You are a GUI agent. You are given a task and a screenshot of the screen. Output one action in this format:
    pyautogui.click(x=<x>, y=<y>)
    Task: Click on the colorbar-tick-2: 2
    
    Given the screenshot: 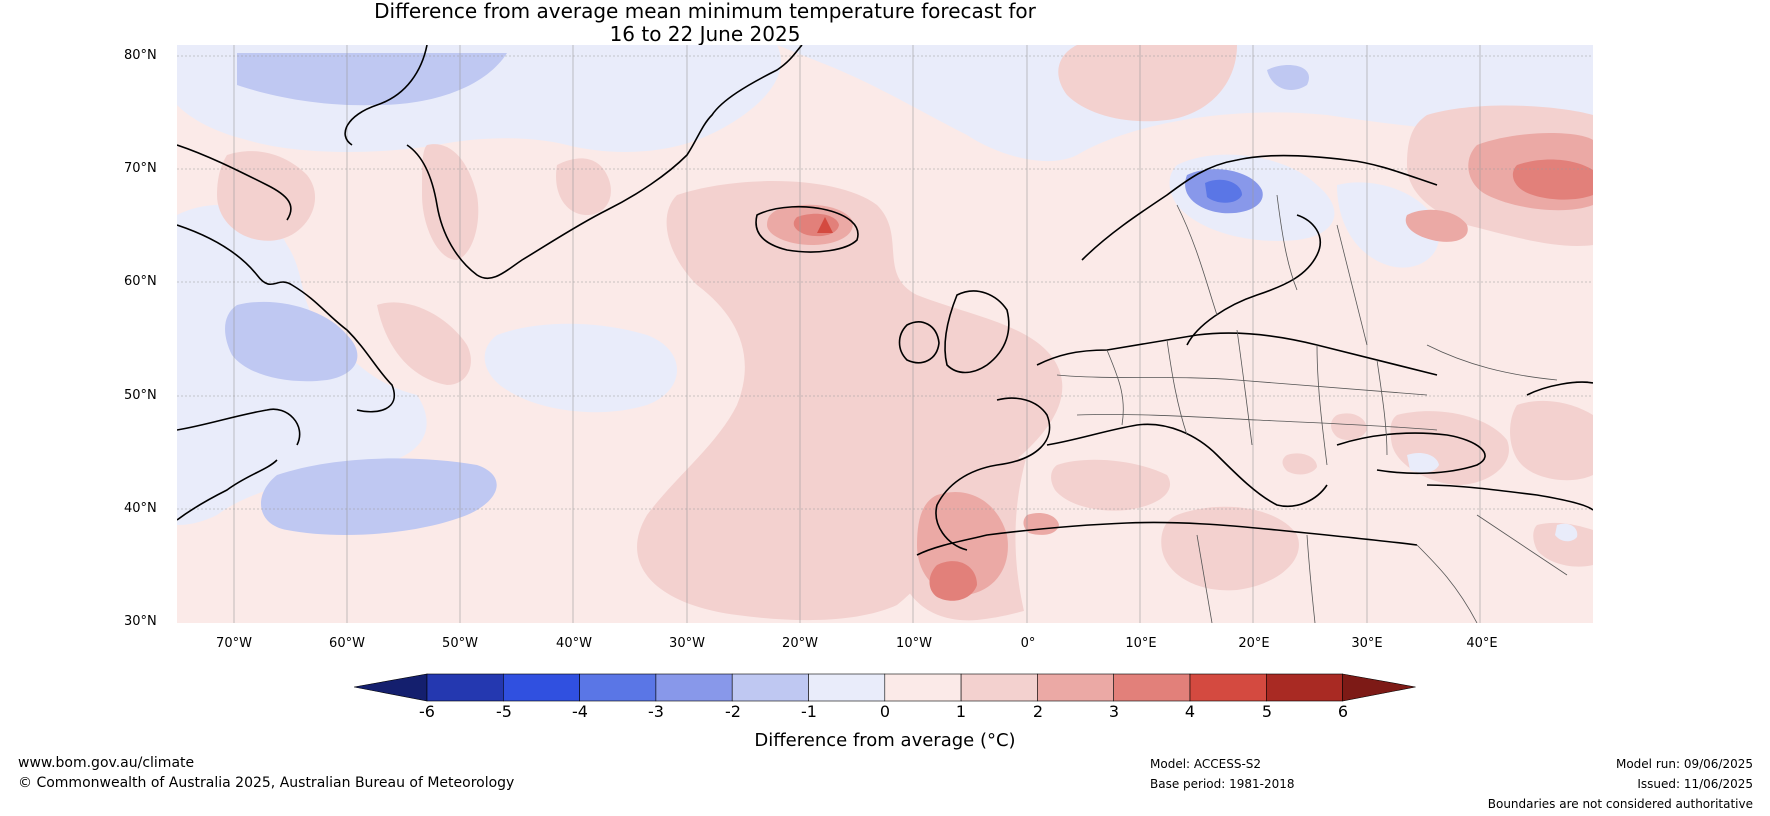 What is the action you would take?
    pyautogui.click(x=1038, y=711)
    